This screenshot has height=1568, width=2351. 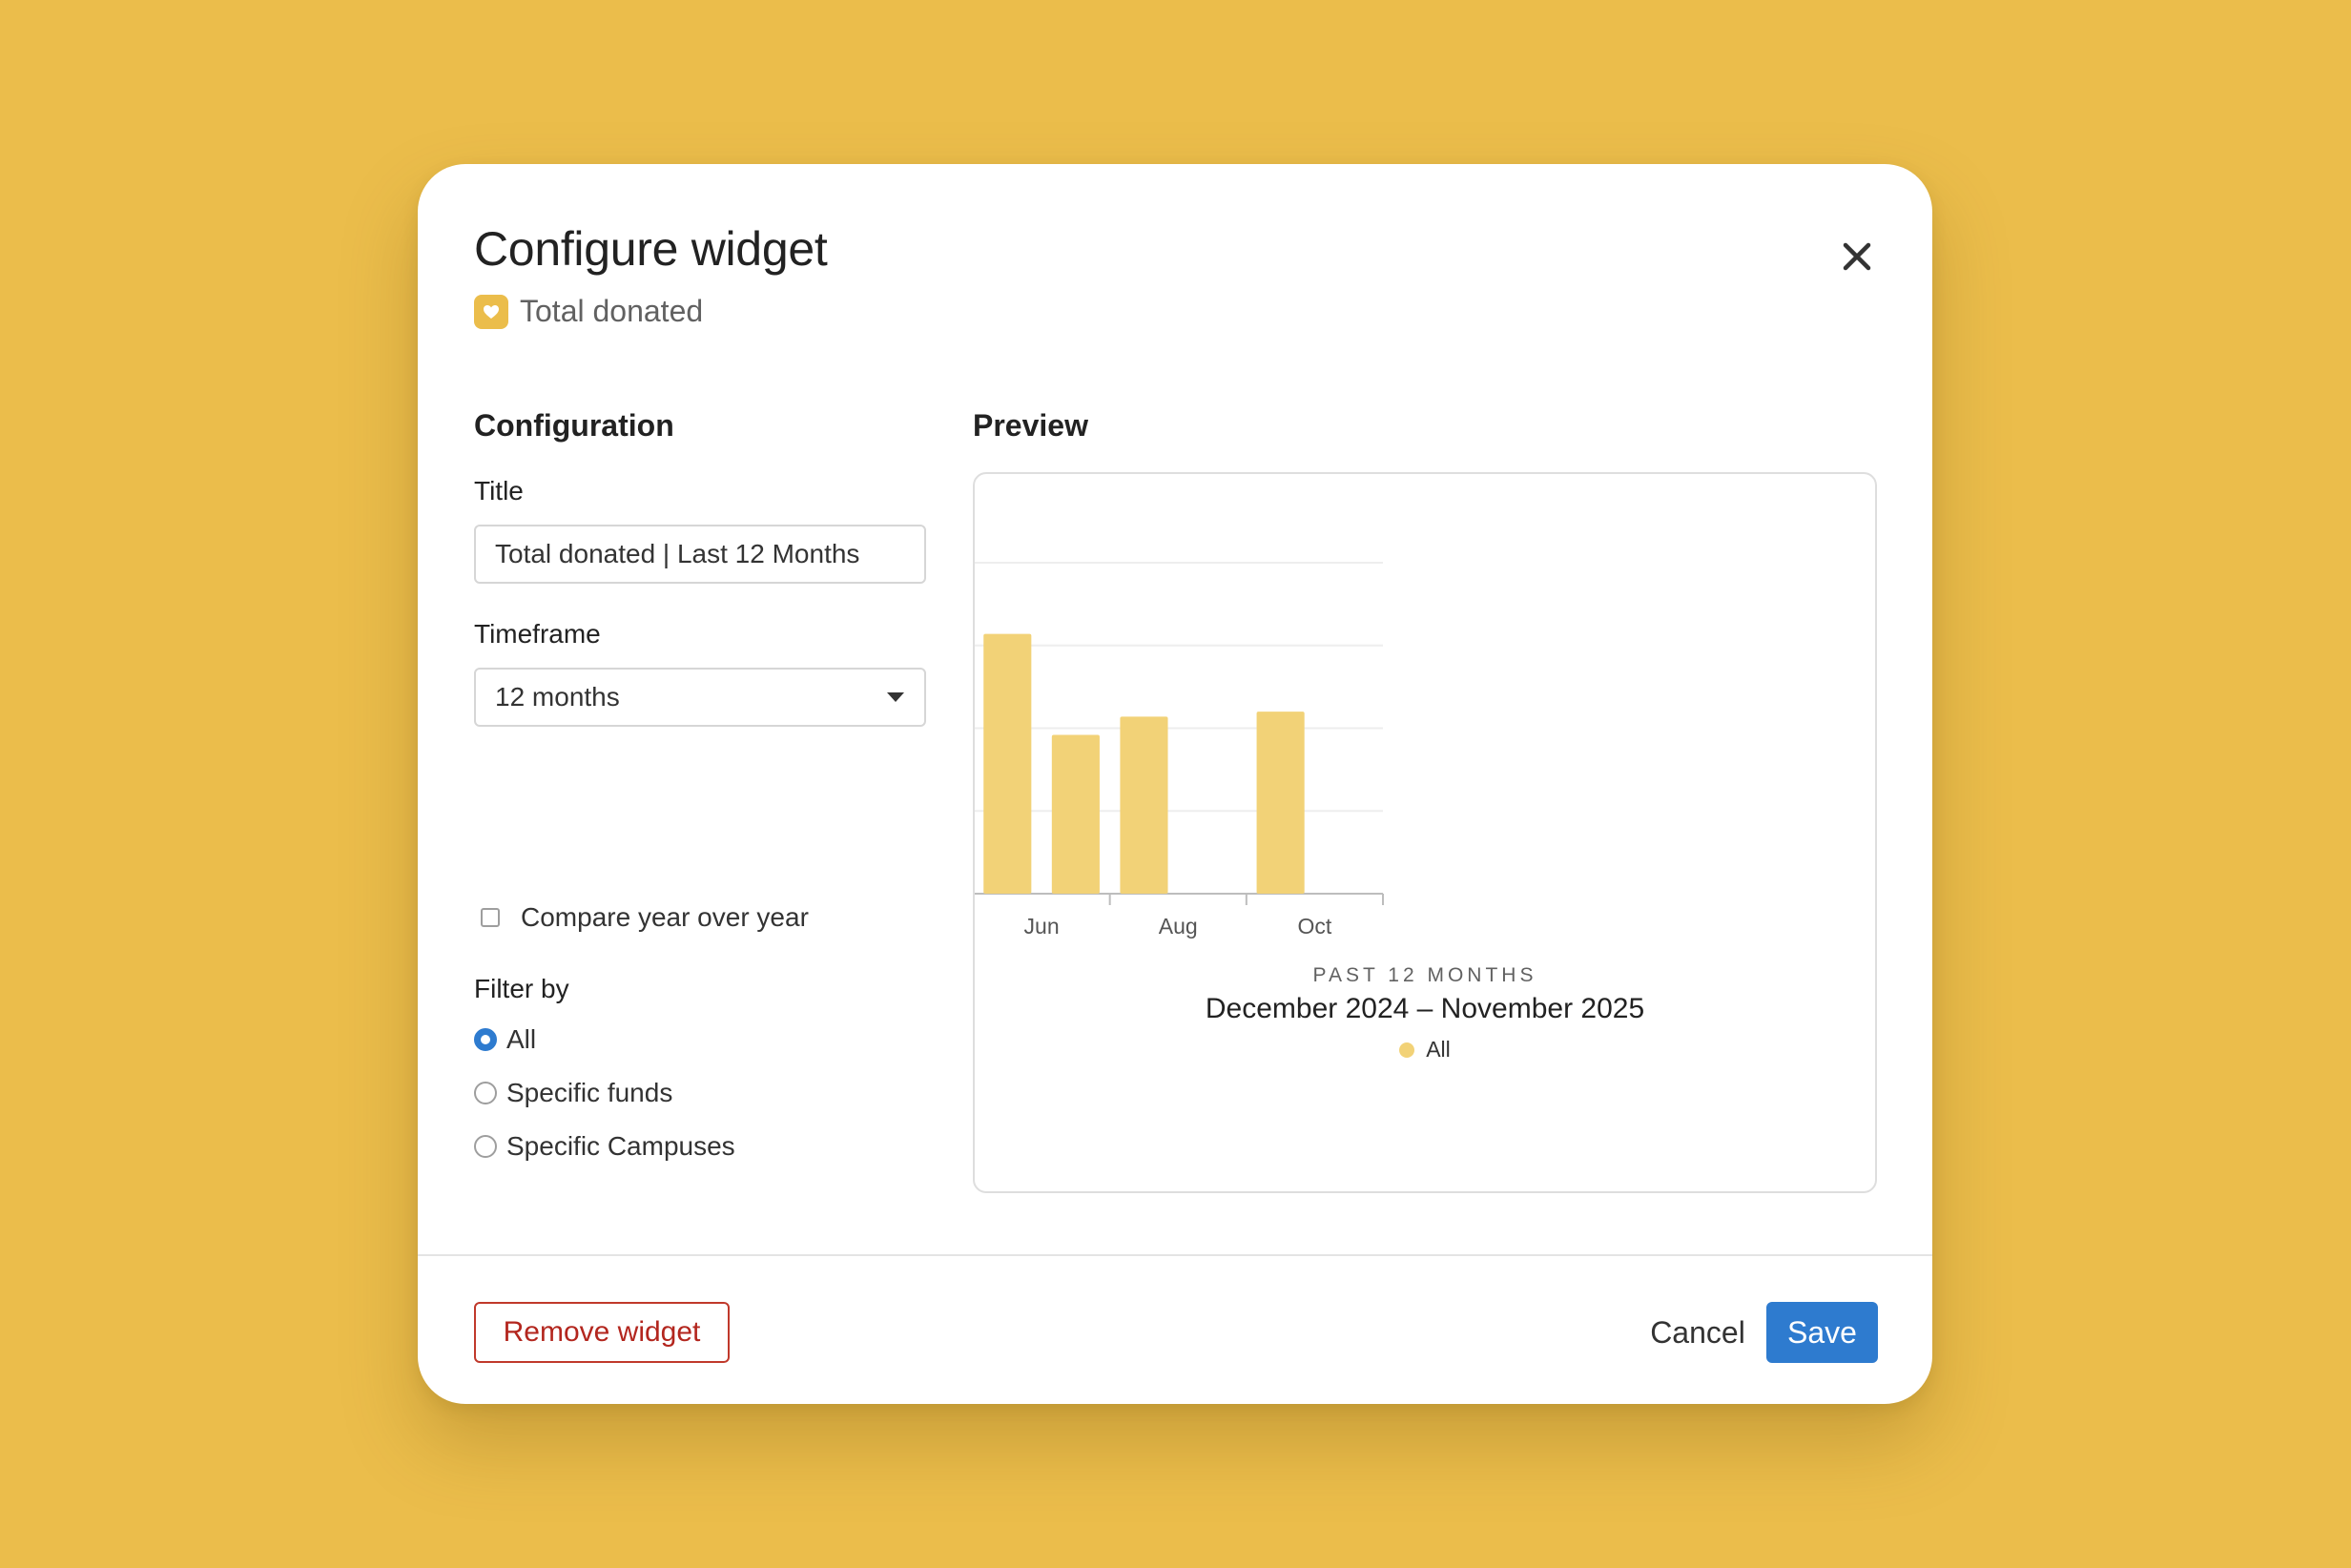 What do you see at coordinates (538, 634) in the screenshot?
I see `timeframe-label: Timeframe` at bounding box center [538, 634].